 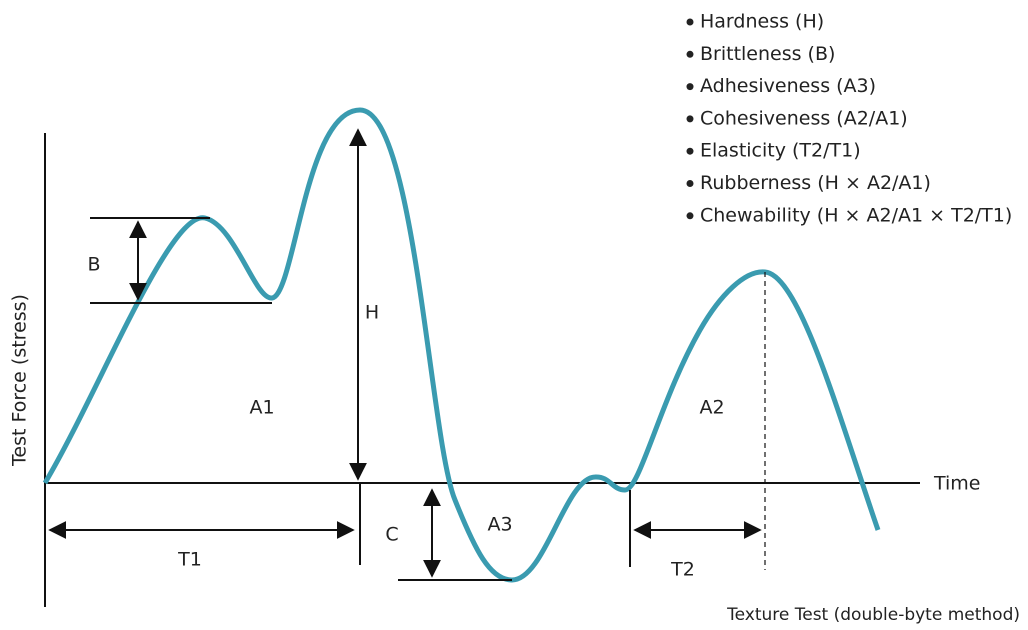 I want to click on legend-item: Rubberness (H × A2/A1), so click(x=815, y=183).